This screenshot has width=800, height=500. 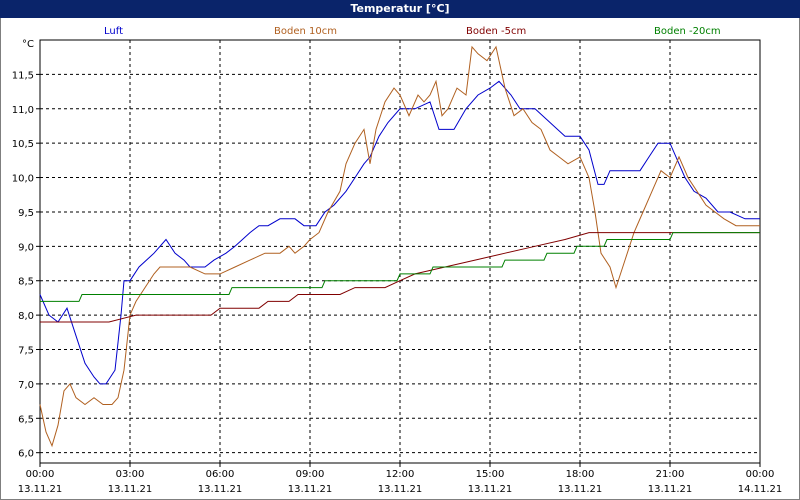 What do you see at coordinates (305, 31) in the screenshot?
I see `legend-entry-boden-10cm: Boden 10cm` at bounding box center [305, 31].